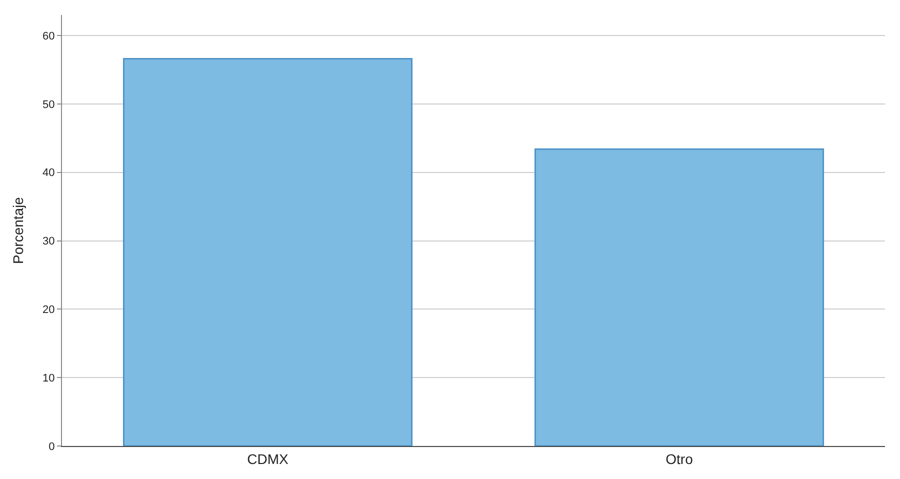 Image resolution: width=900 pixels, height=479 pixels. What do you see at coordinates (48, 242) in the screenshot?
I see `y-tick-label: 30` at bounding box center [48, 242].